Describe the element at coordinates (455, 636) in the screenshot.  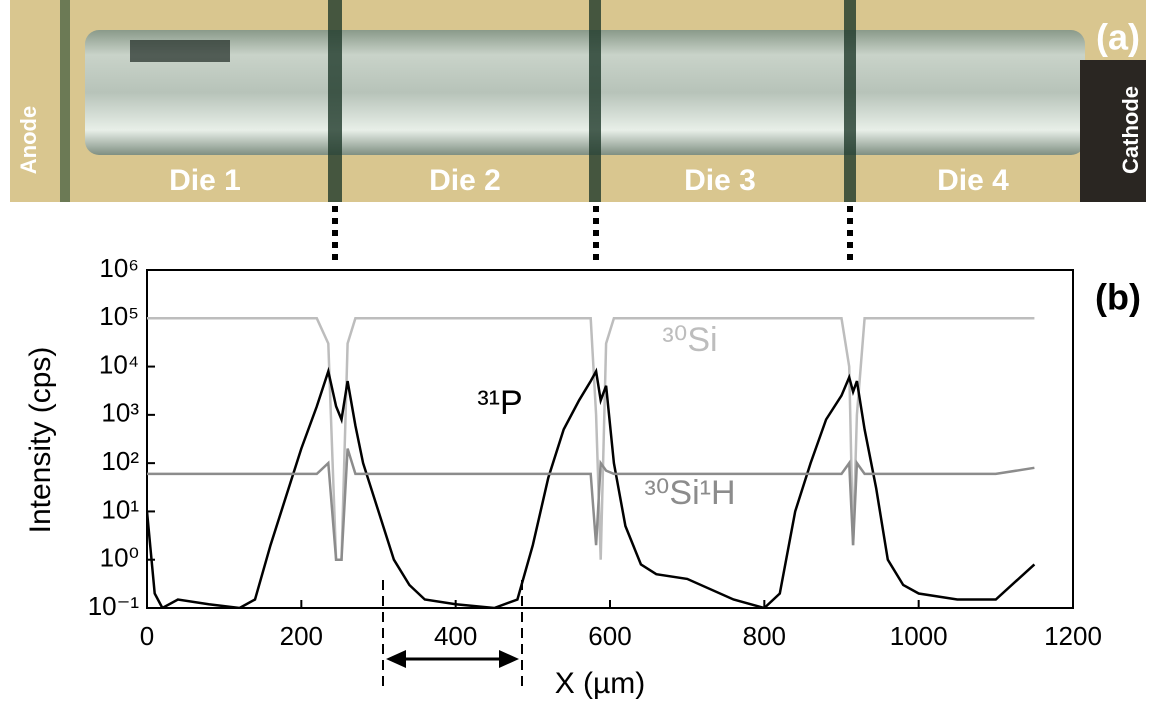
I see `x-tick-label: 400` at that location.